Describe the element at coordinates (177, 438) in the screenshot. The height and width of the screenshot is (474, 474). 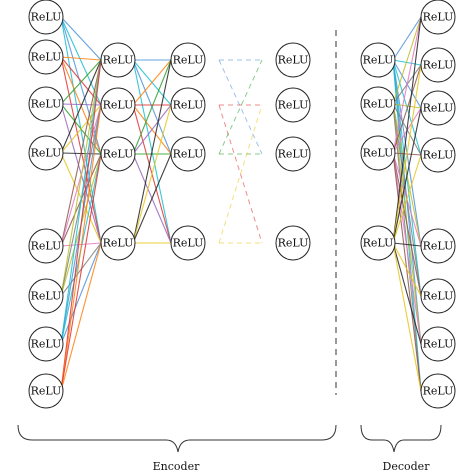
I see `encoder-brace` at that location.